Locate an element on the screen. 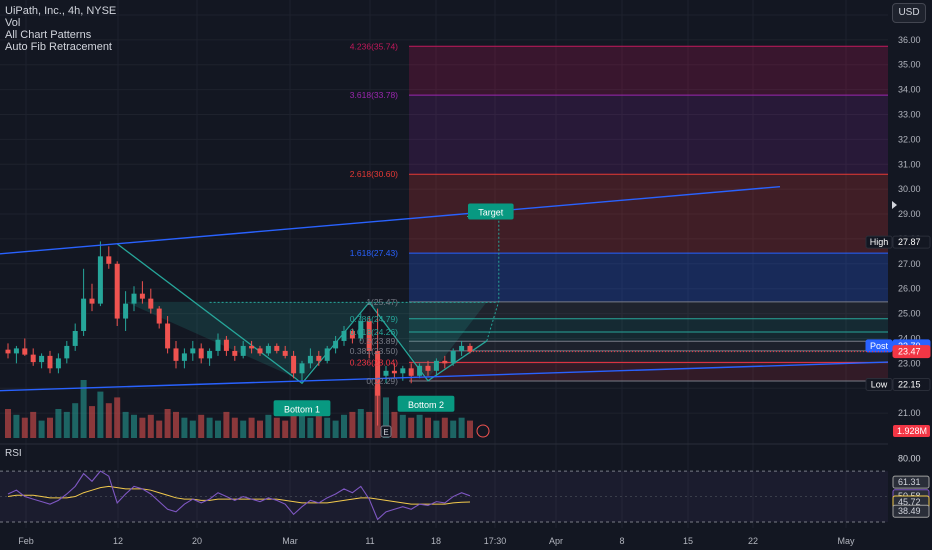 The image size is (932, 550). channel-upper is located at coordinates (390, 220).